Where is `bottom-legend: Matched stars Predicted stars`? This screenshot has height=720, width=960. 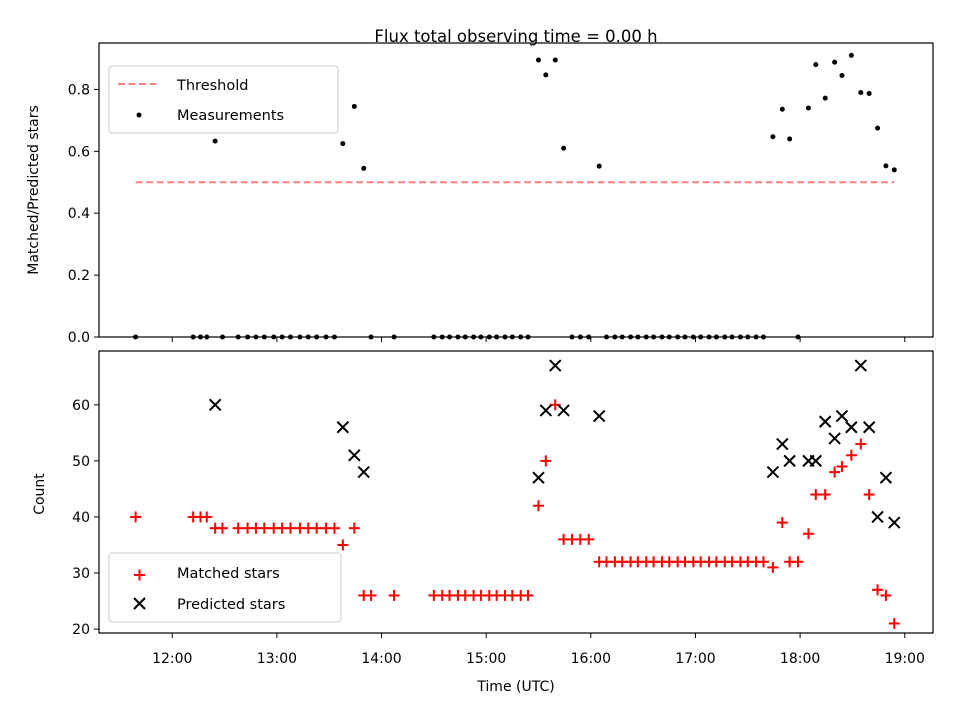
bottom-legend: Matched stars Predicted stars is located at coordinates (225, 587).